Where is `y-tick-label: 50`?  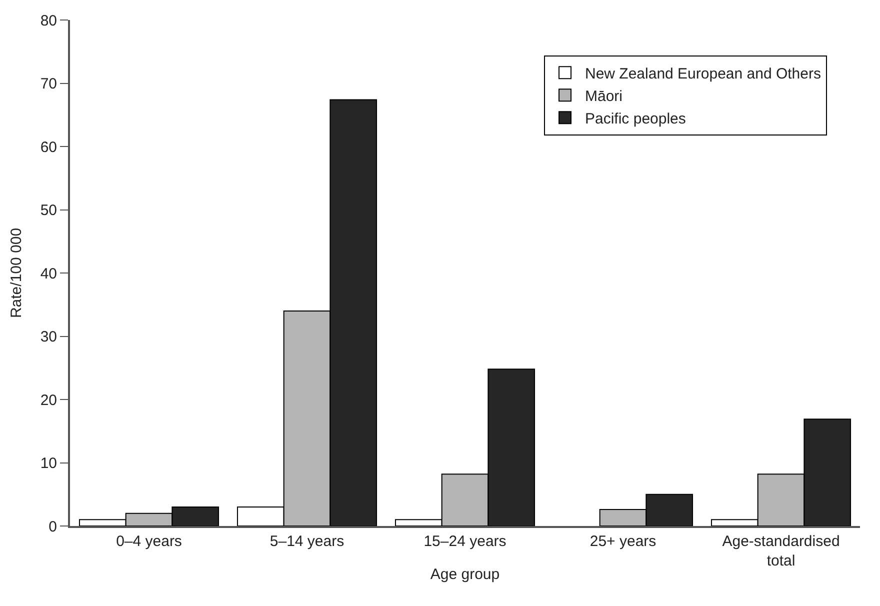
y-tick-label: 50 is located at coordinates (48, 210).